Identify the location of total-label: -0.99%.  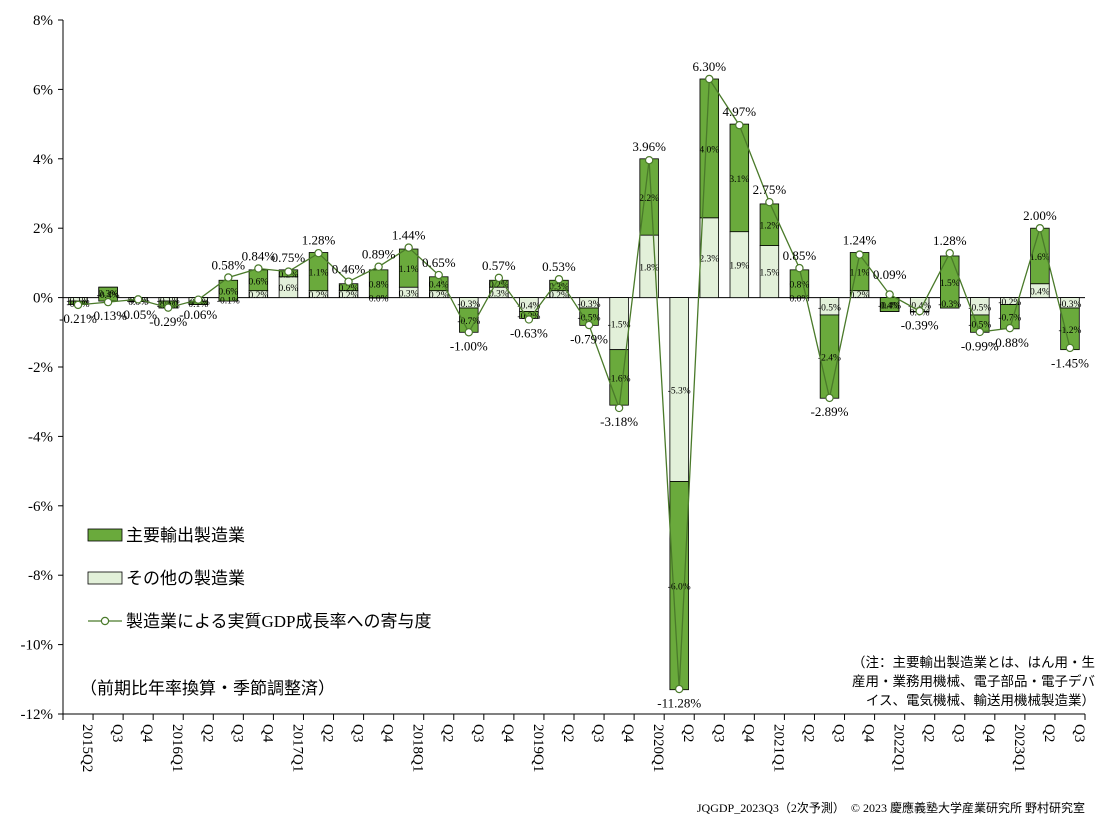
(980, 345).